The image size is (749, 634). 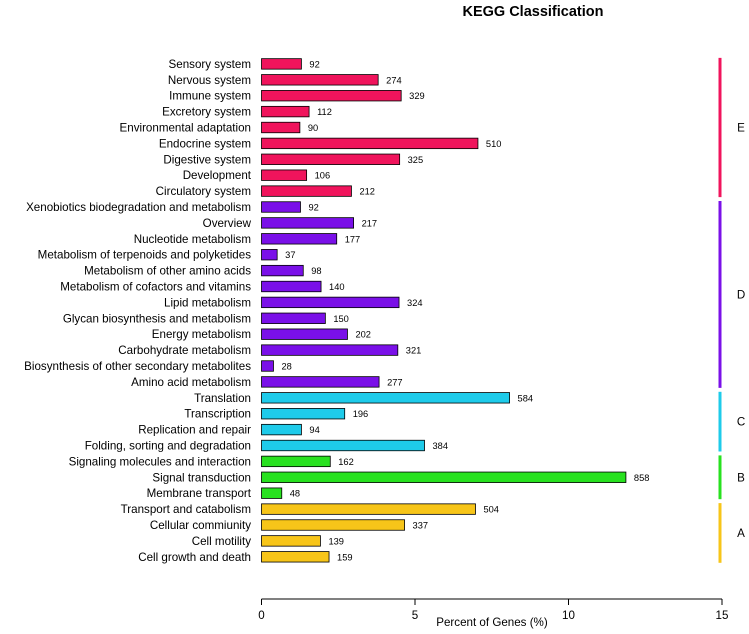 I want to click on bar-value-metabolism-of-cofactors-and-vitamins: 140, so click(x=337, y=287).